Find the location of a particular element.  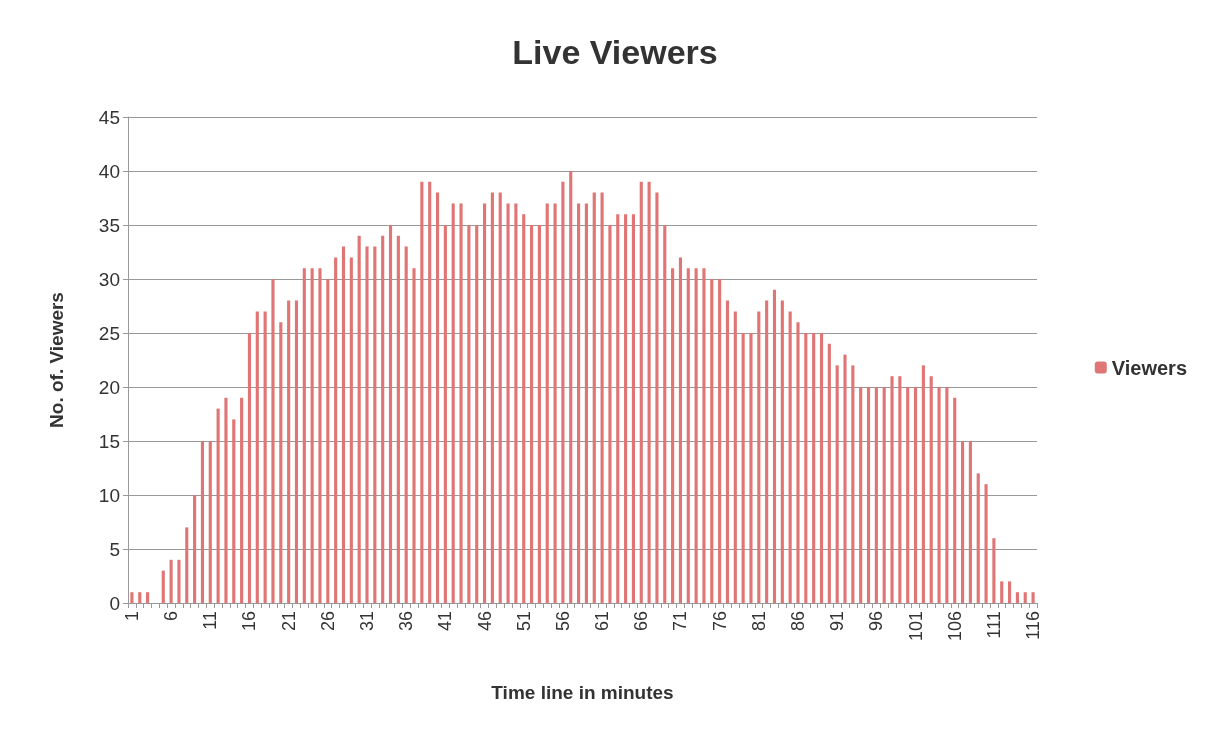

y-tick-label: 45 is located at coordinates (109, 117).